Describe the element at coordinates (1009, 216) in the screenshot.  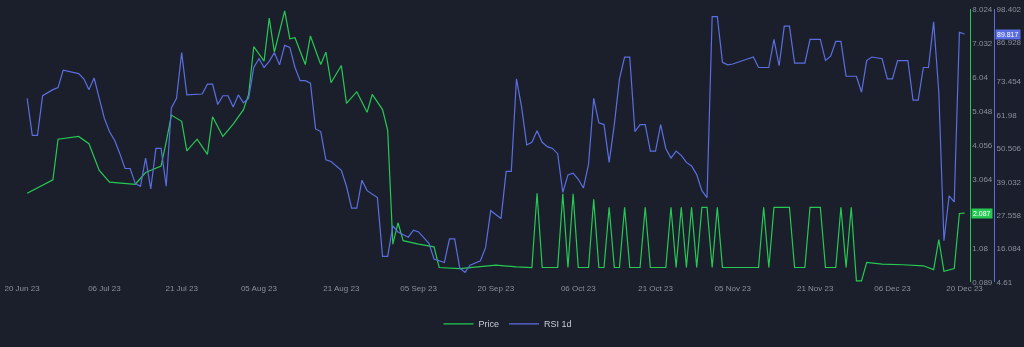
I see `y2-tick-label: 27.558` at that location.